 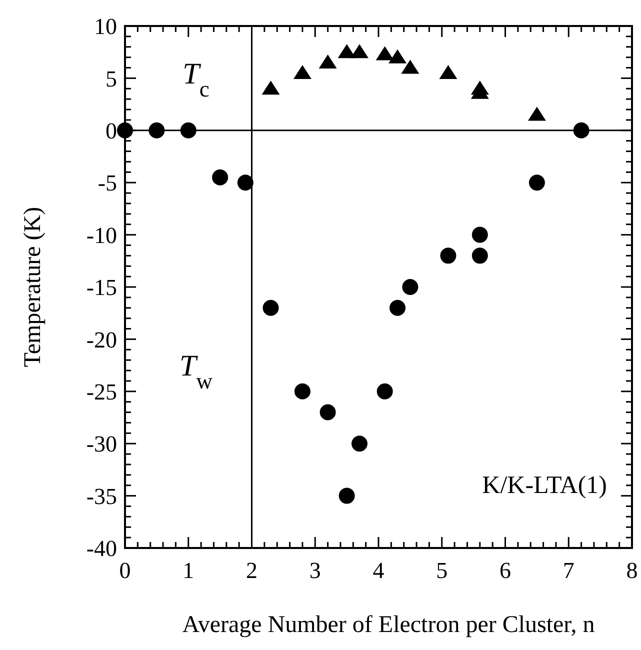 I want to click on y-tick-label: -40, so click(x=101, y=549).